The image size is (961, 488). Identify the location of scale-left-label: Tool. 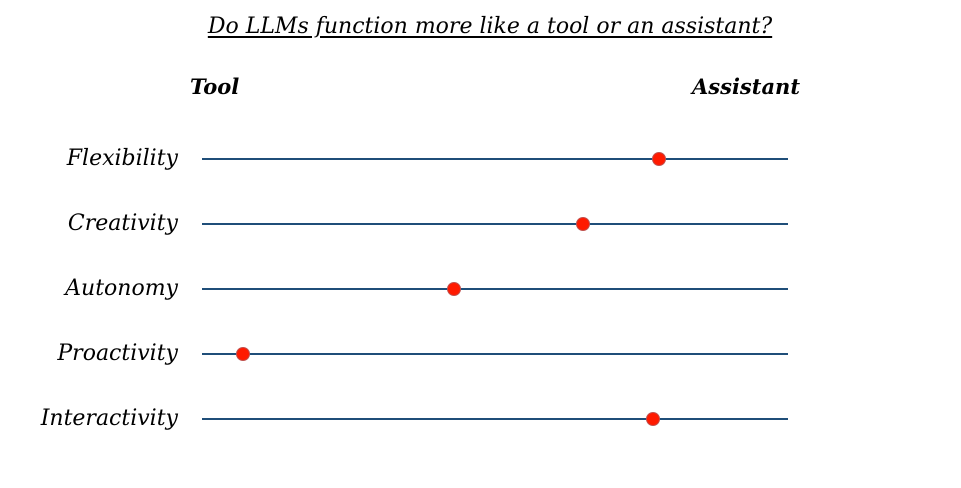
(215, 86).